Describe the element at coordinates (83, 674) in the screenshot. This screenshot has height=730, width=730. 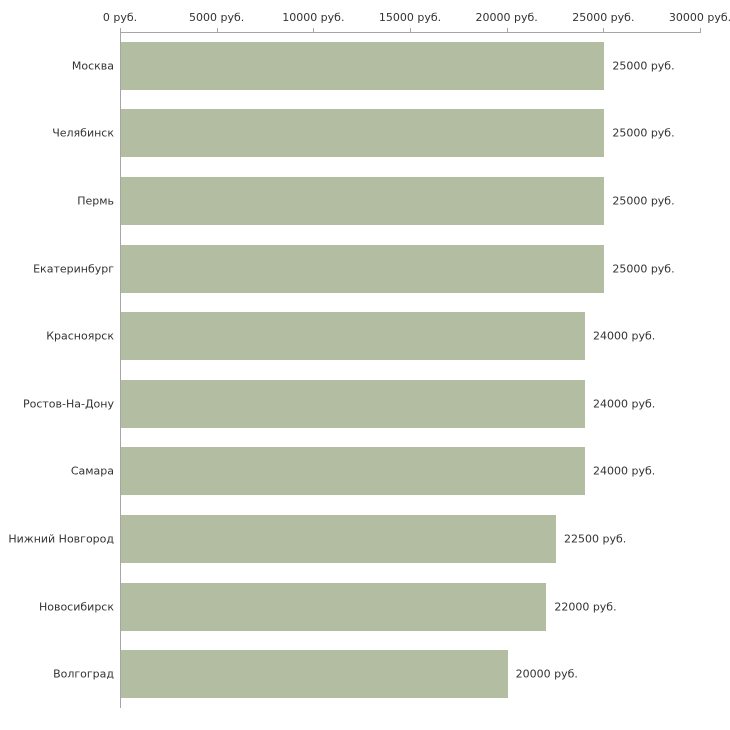
I see `category-label: Волгоград` at that location.